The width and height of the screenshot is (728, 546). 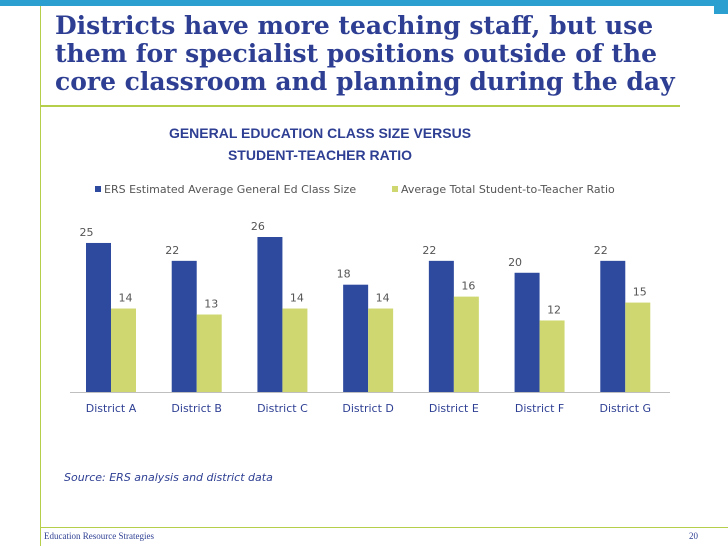 What do you see at coordinates (454, 408) in the screenshot?
I see `category-label-5: District E` at bounding box center [454, 408].